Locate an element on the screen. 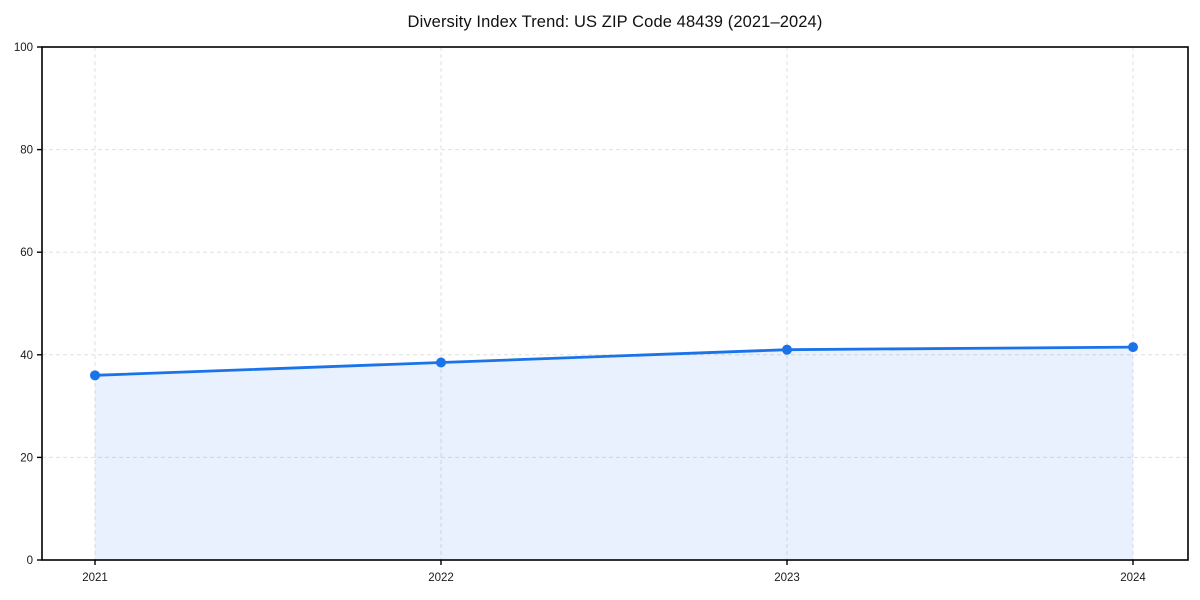  y-tick-label: 20 is located at coordinates (26, 458).